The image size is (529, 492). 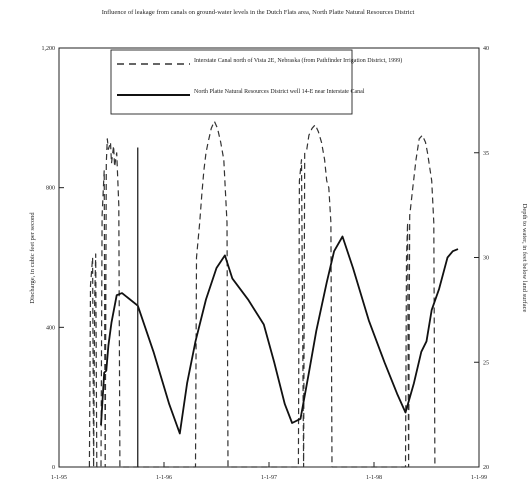 I want to click on left-axis: 0 400 800 1,200, so click(x=53, y=258).